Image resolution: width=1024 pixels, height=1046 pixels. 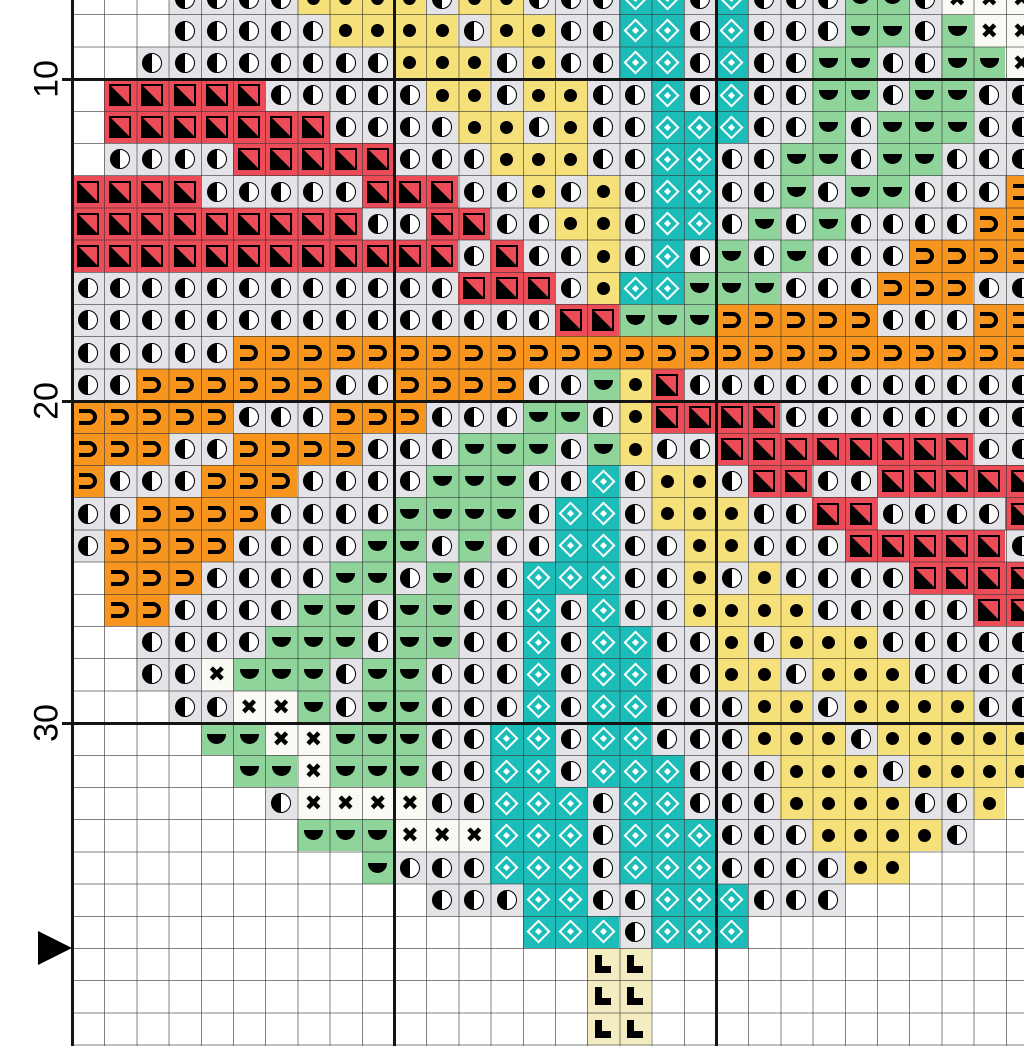 What do you see at coordinates (925, 771) in the screenshot?
I see `dot-icon` at bounding box center [925, 771].